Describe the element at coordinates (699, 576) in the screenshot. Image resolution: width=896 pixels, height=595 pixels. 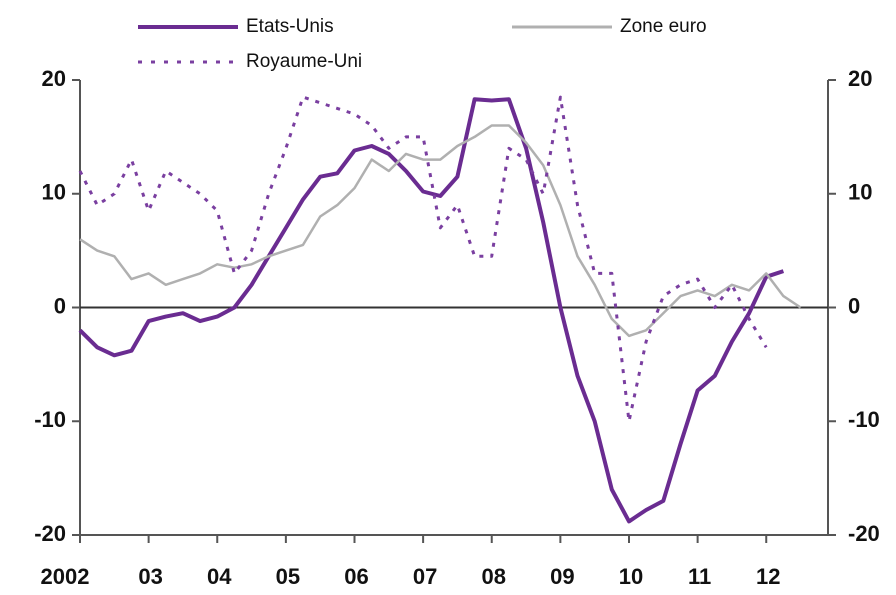
I see `x-tick-label: 11` at that location.